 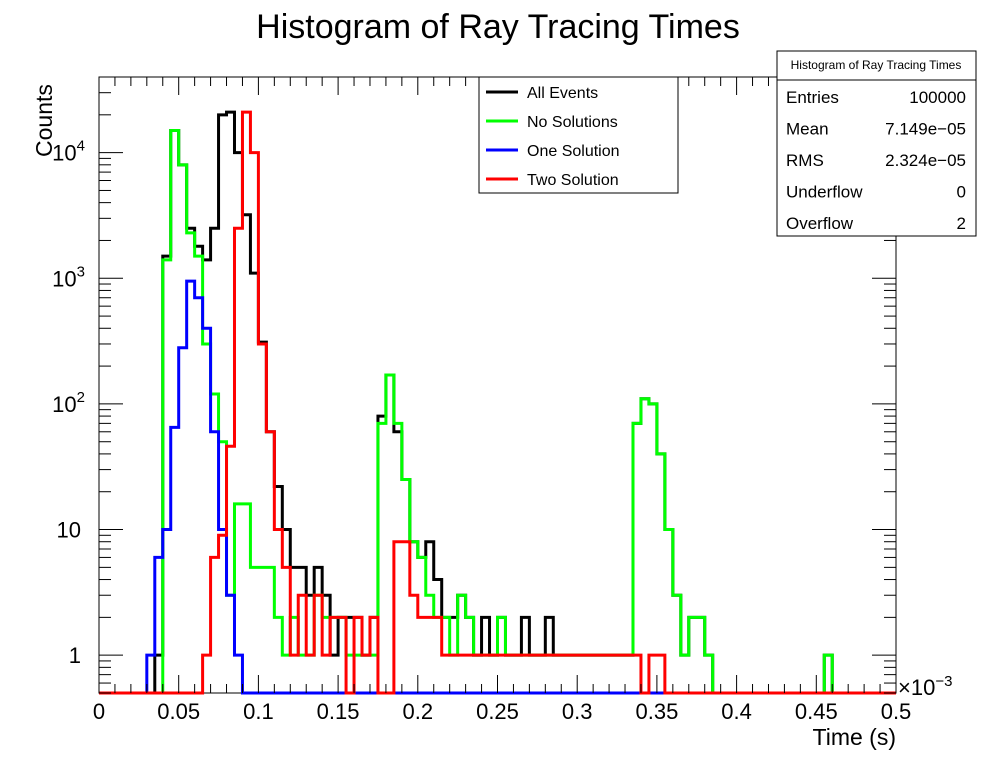 What do you see at coordinates (656, 711) in the screenshot?
I see `x-tick-label: 0.35` at bounding box center [656, 711].